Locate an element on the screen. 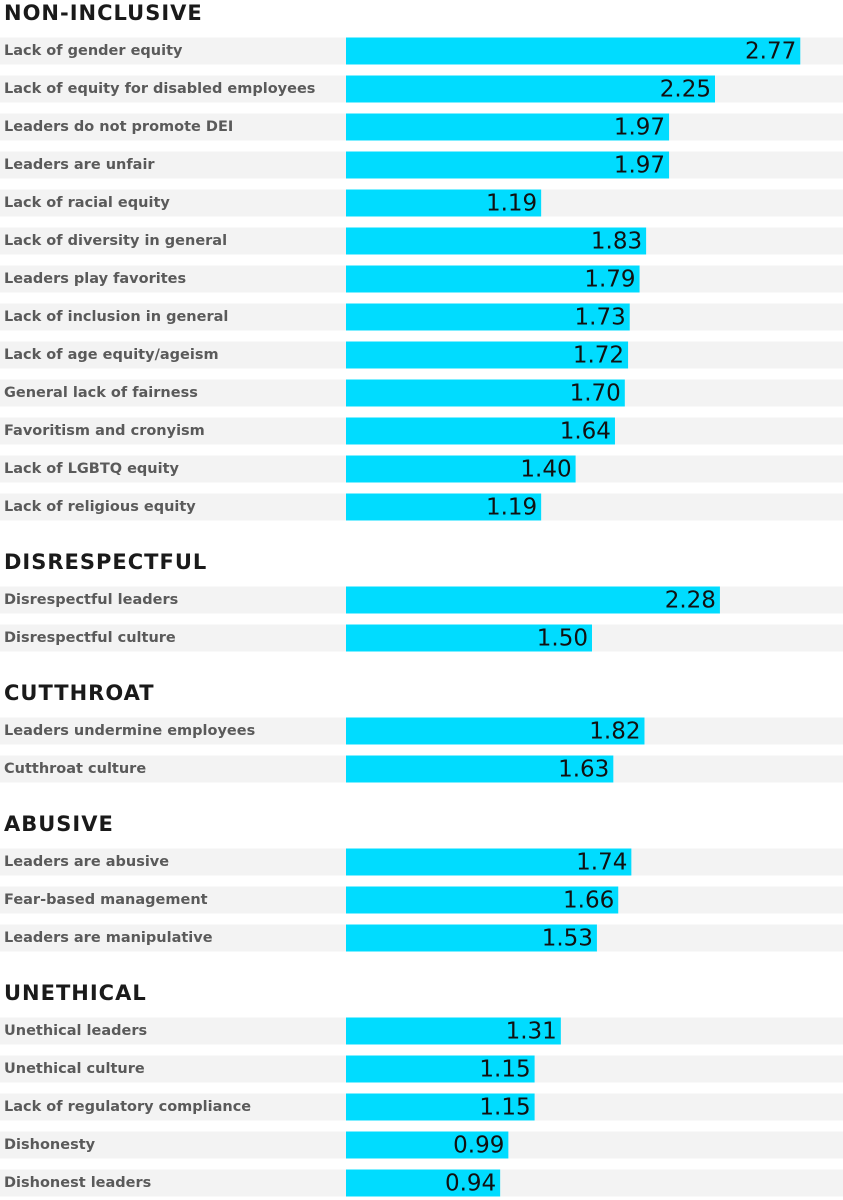 This screenshot has height=1200, width=843. category-label: Leaders are abusive is located at coordinates (86, 862).